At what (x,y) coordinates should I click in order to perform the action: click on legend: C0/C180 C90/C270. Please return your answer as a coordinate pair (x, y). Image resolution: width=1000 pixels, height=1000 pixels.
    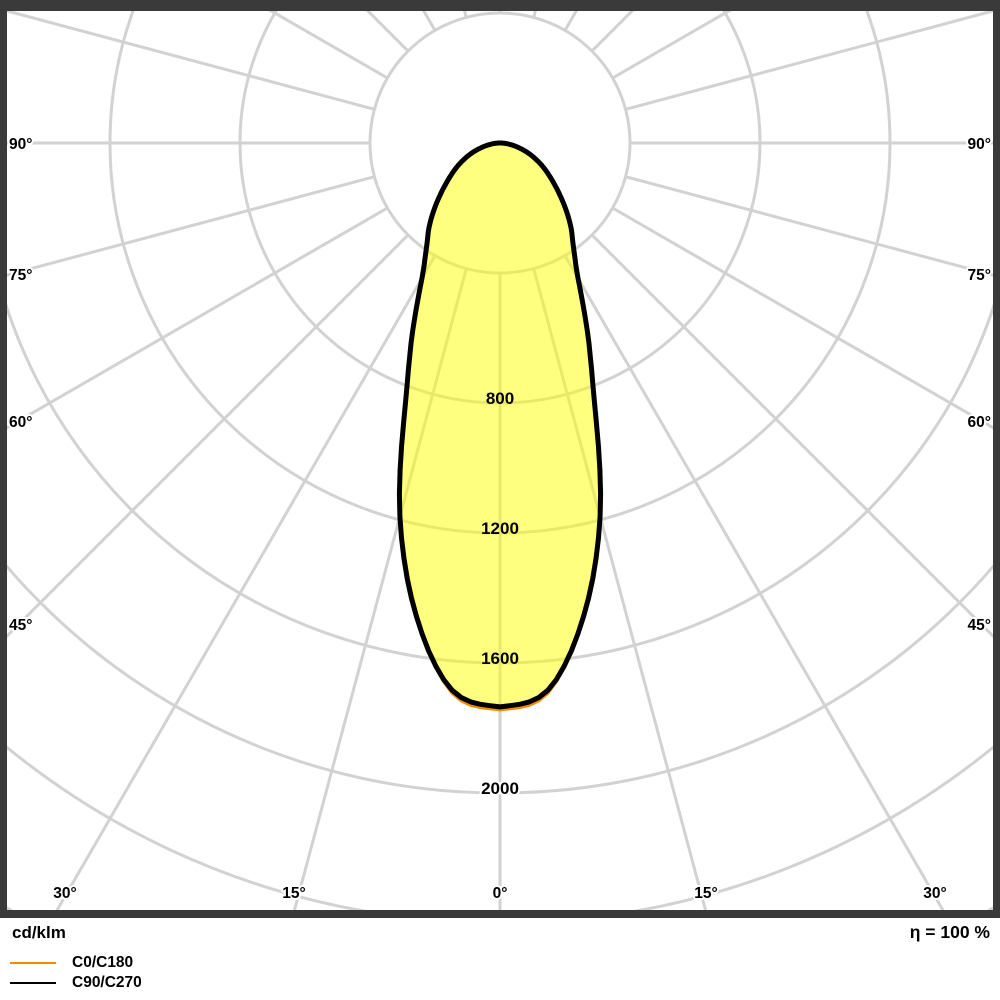
    Looking at the image, I should click on (76, 973).